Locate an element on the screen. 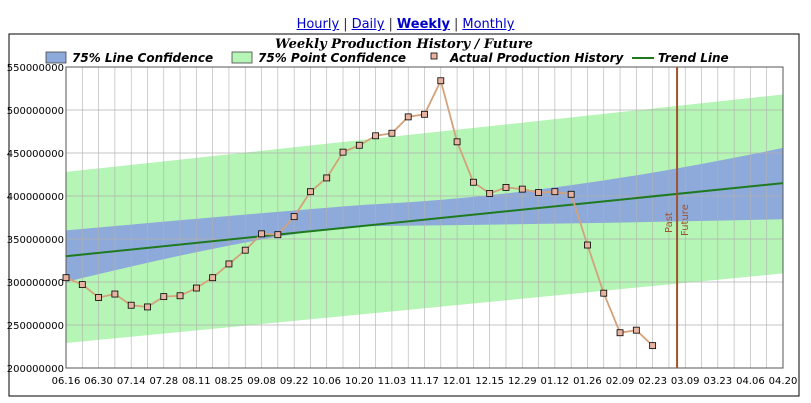  legend-item: Trend Line is located at coordinates (680, 58).